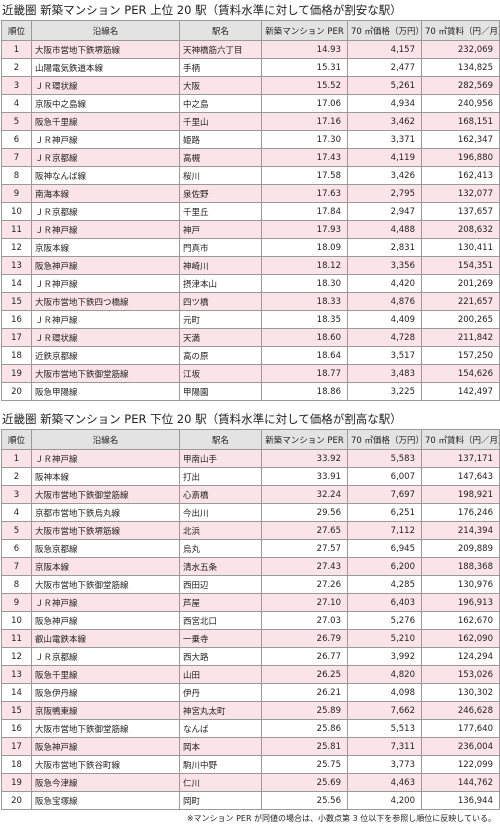  I want to click on table-cell: 京阪中之島線, so click(105, 103).